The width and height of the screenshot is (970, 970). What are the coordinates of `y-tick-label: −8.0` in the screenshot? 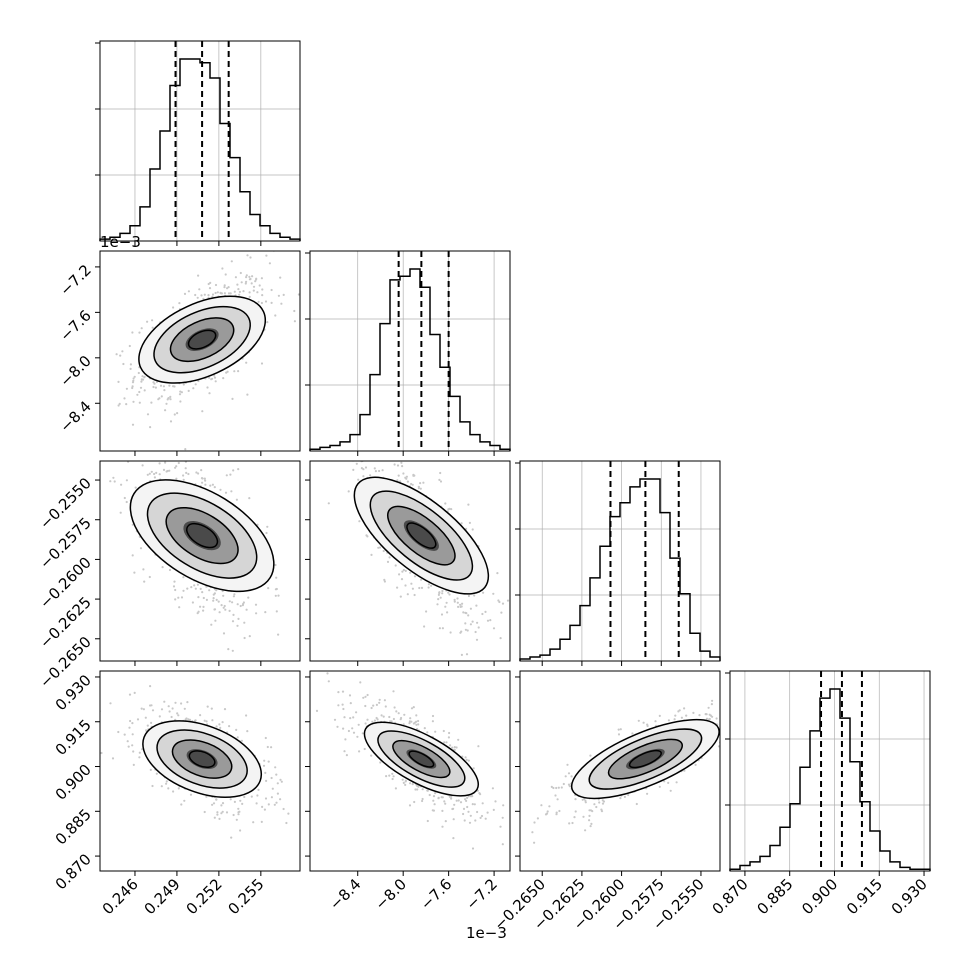 It's located at (75, 371).